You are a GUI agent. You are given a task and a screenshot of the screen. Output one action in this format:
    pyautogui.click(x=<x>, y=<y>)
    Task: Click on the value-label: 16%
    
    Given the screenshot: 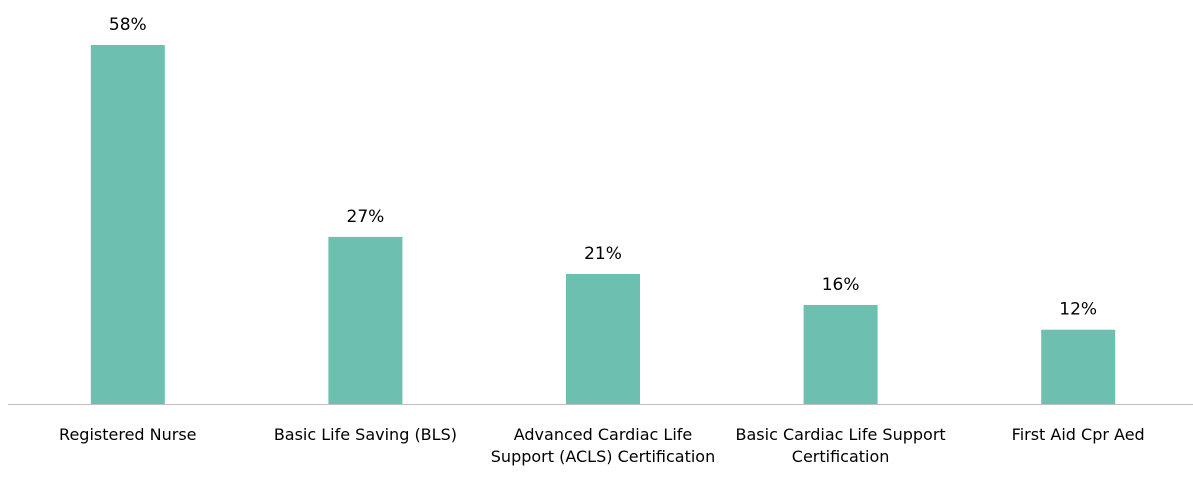 What is the action you would take?
    pyautogui.click(x=841, y=285)
    